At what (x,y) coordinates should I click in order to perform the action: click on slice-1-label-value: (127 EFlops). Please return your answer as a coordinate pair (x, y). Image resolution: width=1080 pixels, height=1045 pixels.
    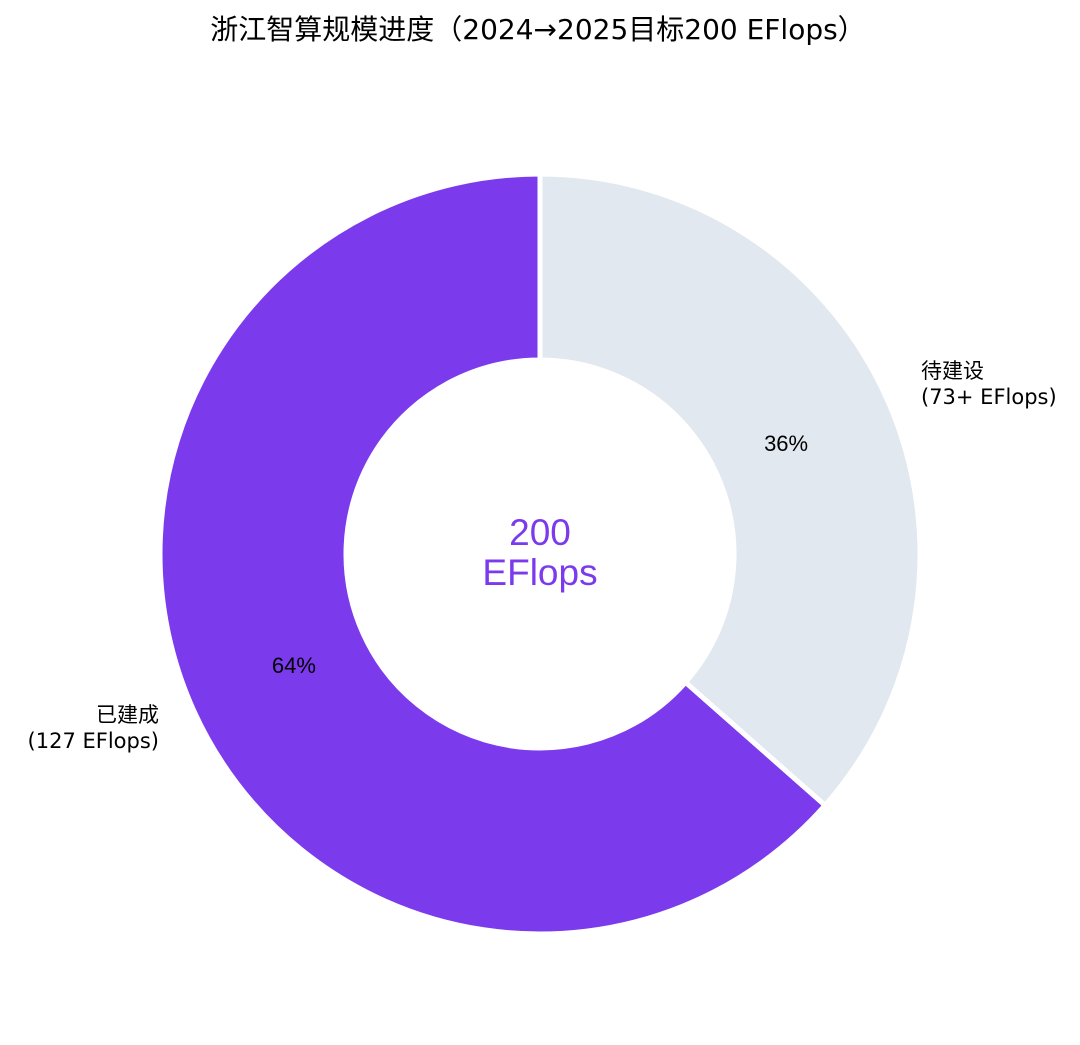
    Looking at the image, I should click on (93, 741).